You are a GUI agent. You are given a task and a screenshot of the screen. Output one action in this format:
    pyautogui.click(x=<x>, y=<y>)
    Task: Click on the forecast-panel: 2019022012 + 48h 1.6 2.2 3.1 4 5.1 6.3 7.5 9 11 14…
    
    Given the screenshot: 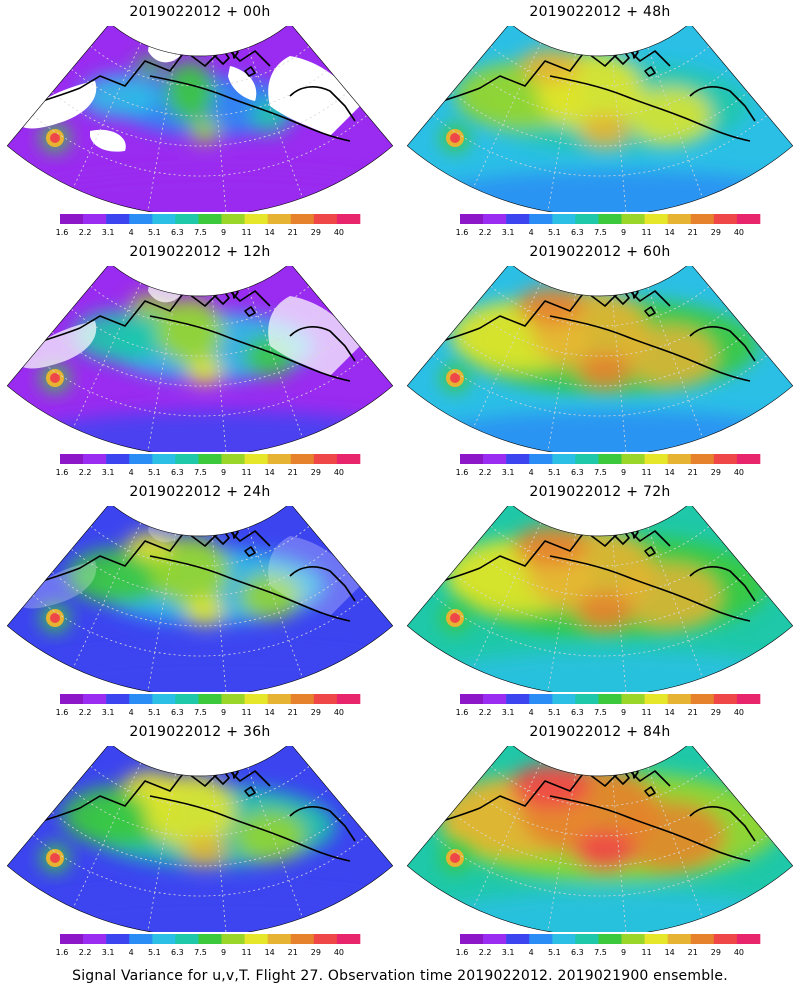 What is the action you would take?
    pyautogui.click(x=600, y=120)
    